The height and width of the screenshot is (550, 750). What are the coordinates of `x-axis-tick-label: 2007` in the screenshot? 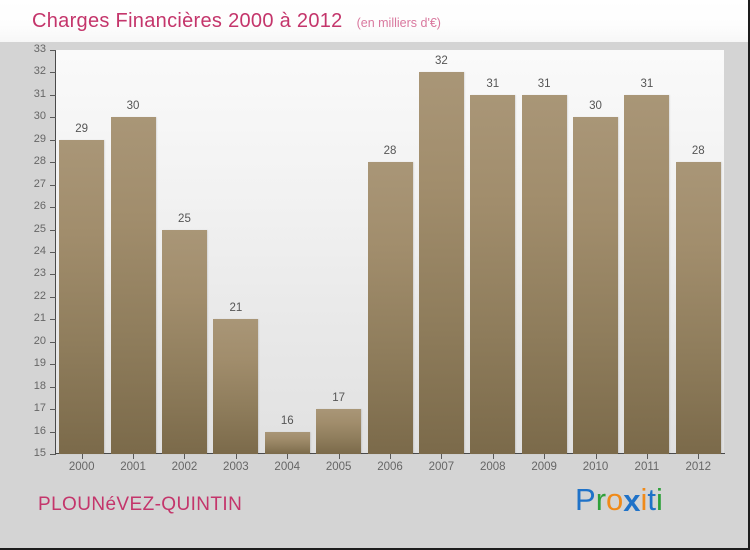 It's located at (441, 467).